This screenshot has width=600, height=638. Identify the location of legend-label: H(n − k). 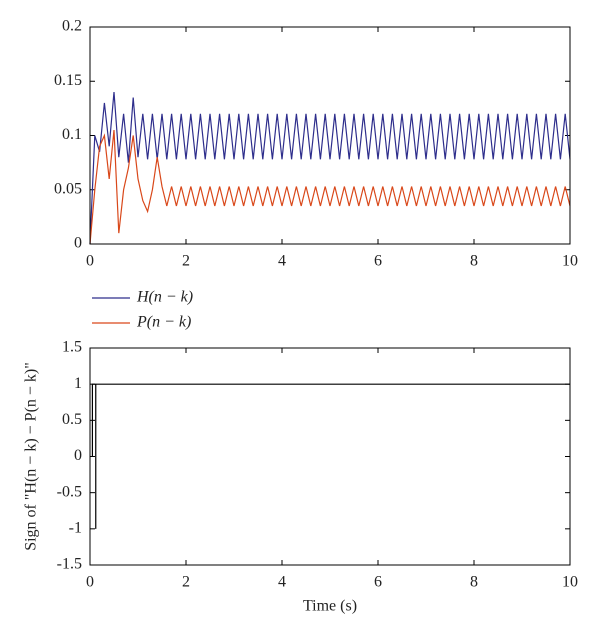
(164, 297).